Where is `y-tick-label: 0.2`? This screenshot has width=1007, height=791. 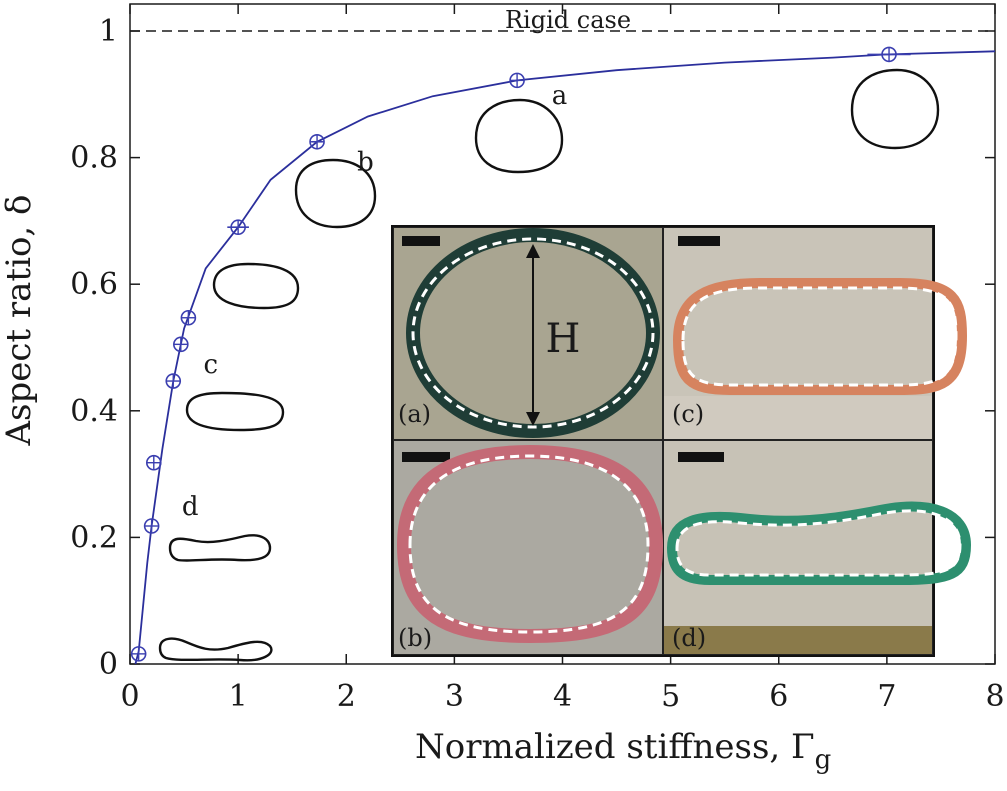
y-tick-label: 0.2 is located at coordinates (94, 537).